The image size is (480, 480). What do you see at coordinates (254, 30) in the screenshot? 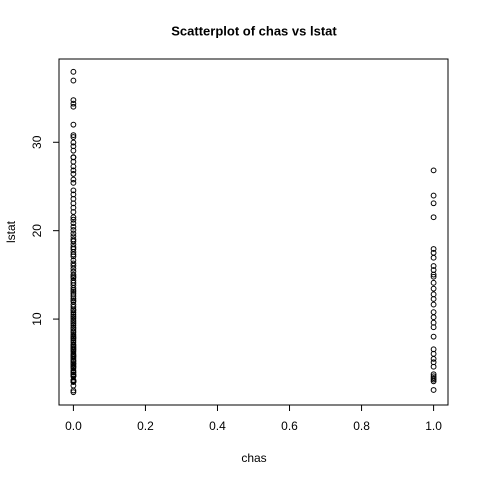
I see `chart-title: Scatterplot of chas vs lstat` at bounding box center [254, 30].